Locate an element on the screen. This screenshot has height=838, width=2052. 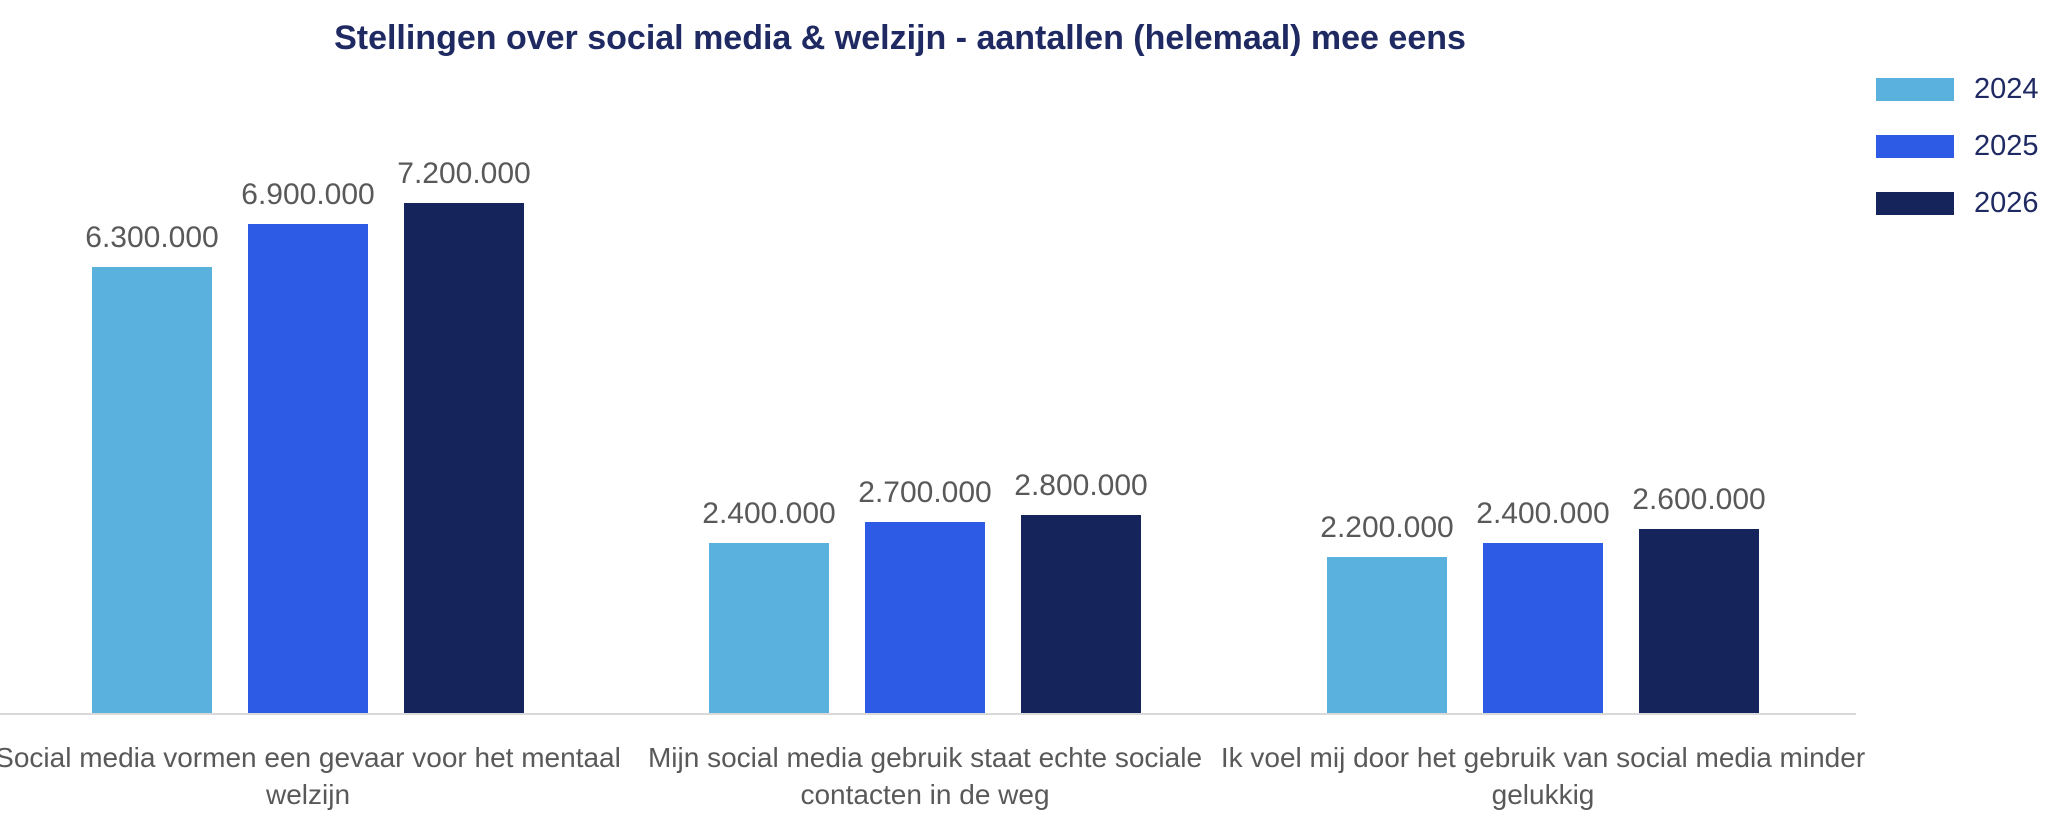
bar-value-label-2025: 2.700.000 is located at coordinates (925, 492).